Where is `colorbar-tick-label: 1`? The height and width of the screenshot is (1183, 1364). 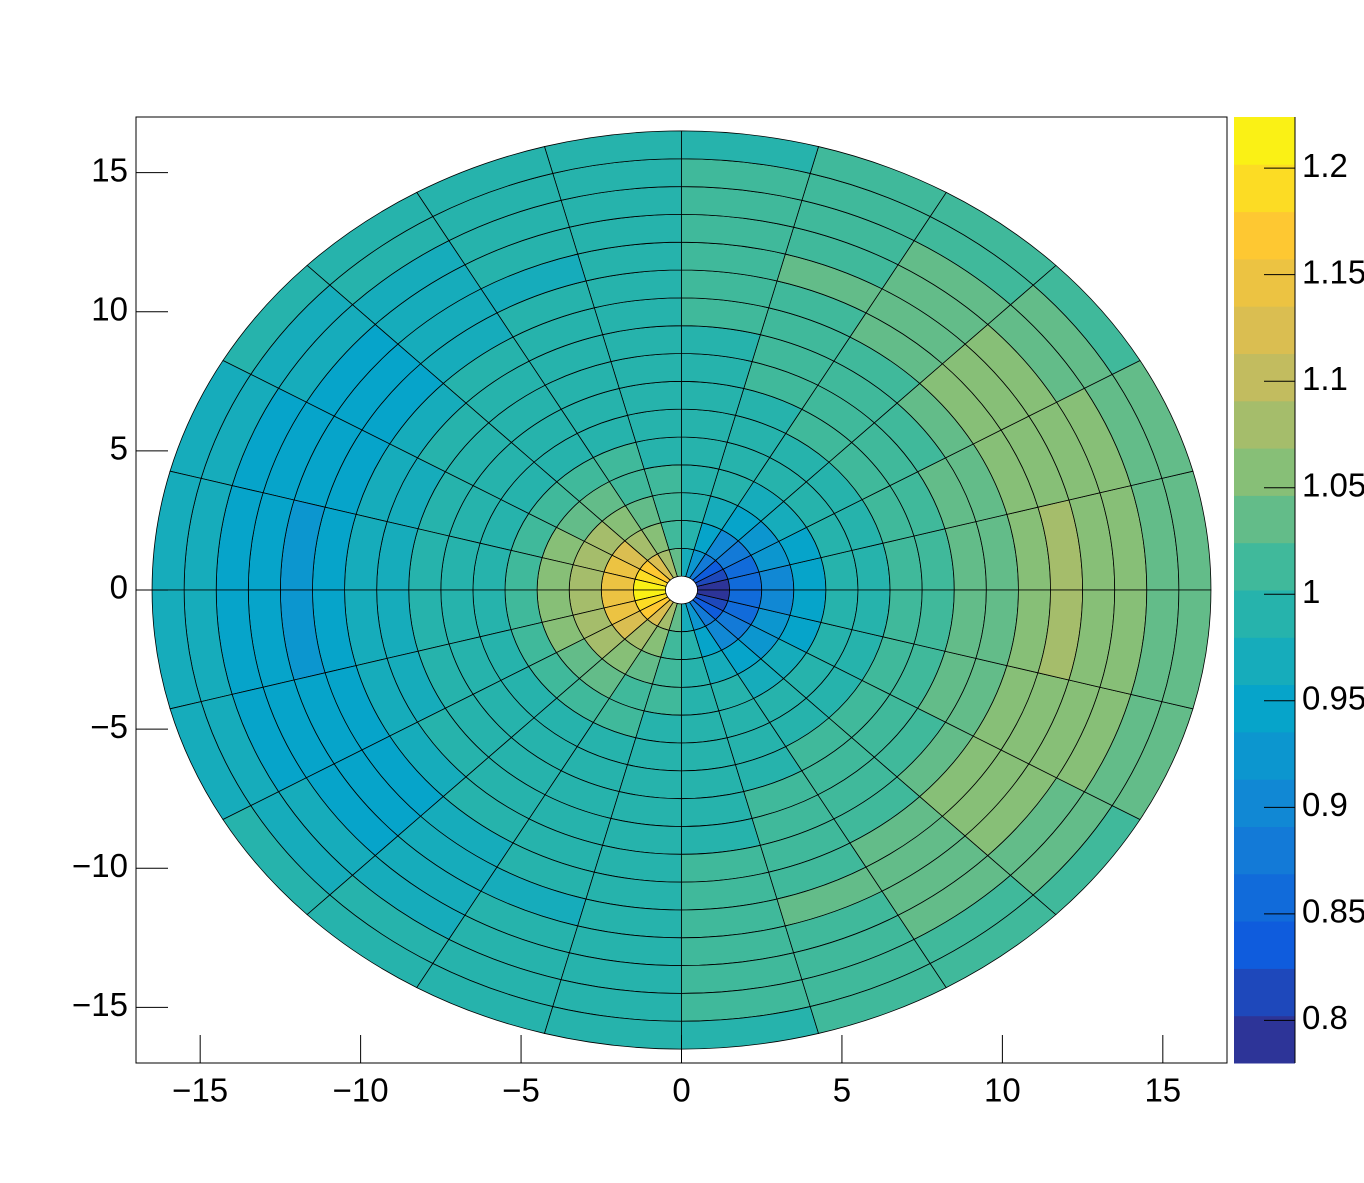 colorbar-tick-label: 1 is located at coordinates (1311, 591).